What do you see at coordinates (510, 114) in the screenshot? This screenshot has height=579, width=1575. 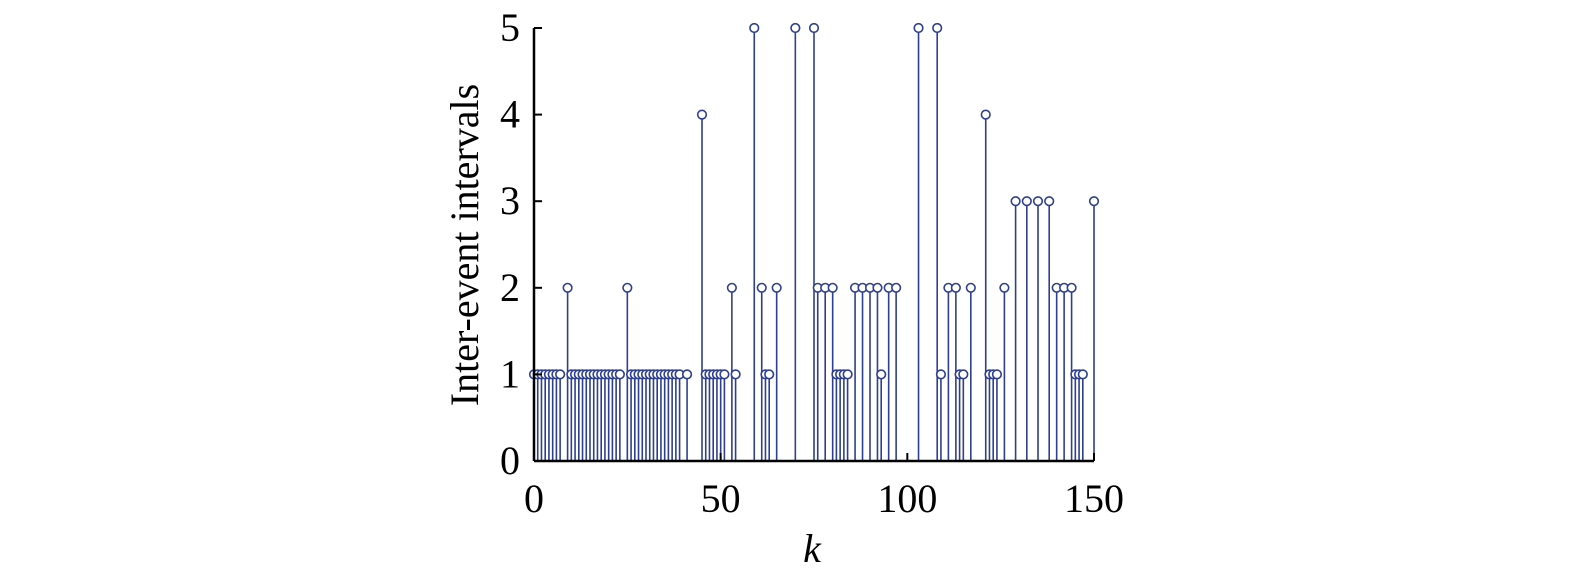 I see `y-tick-label: 4` at bounding box center [510, 114].